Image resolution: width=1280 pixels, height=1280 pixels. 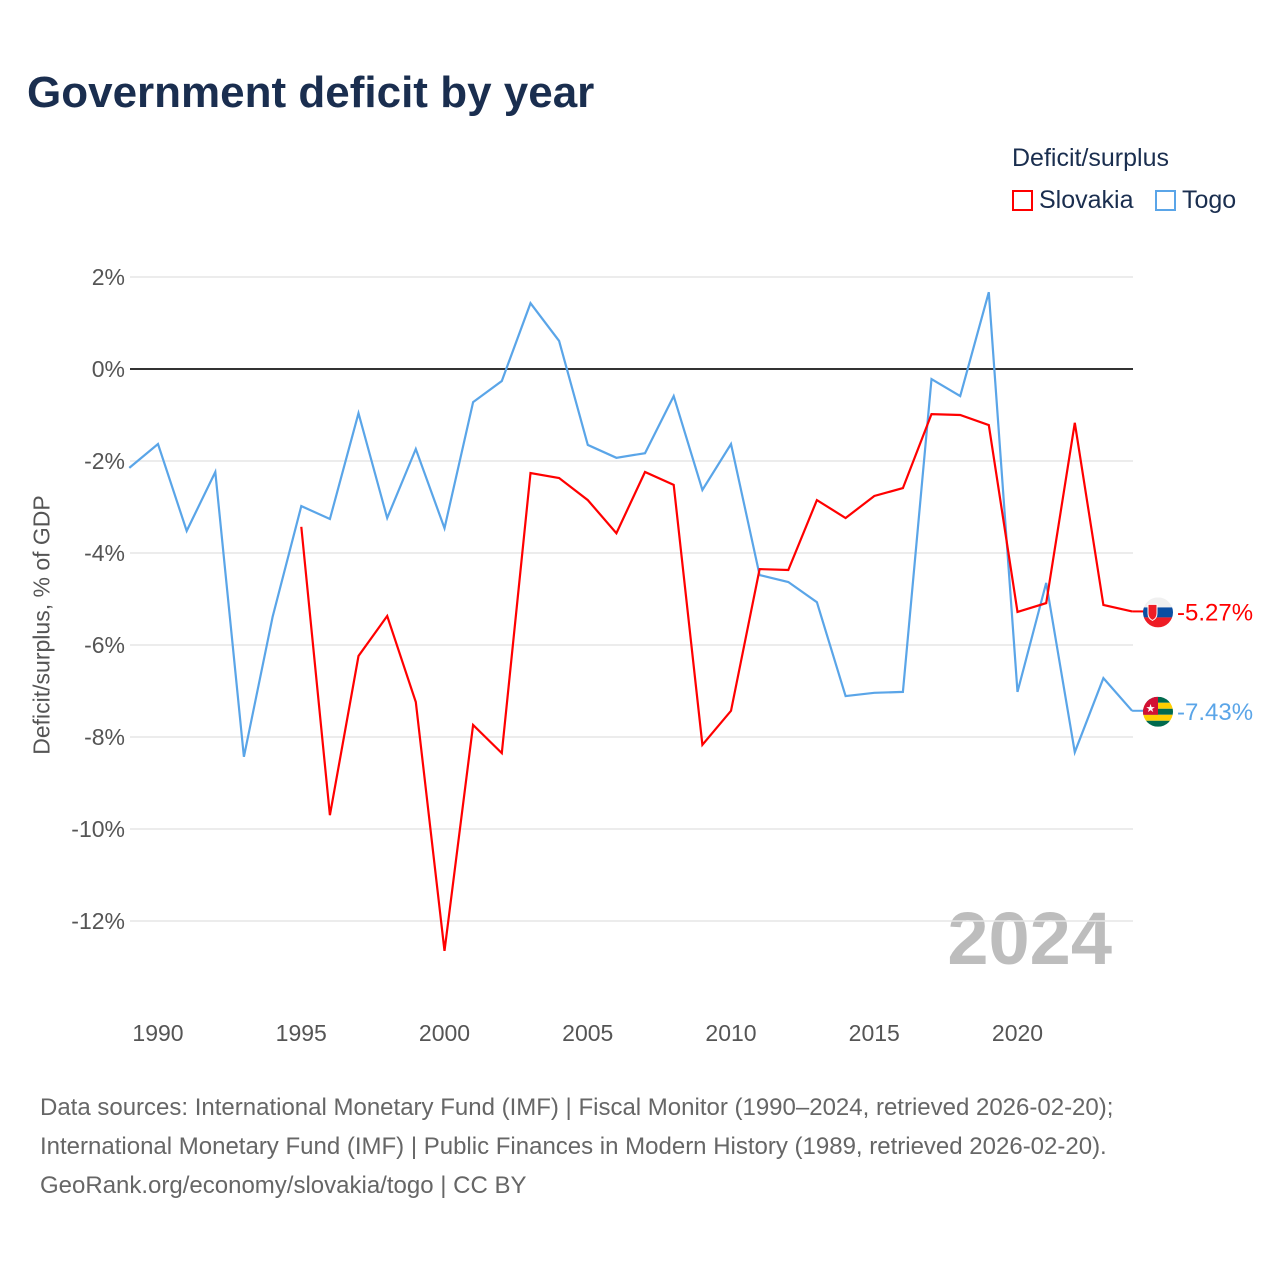 I want to click on y-tick-label: 2%, so click(x=108, y=277).